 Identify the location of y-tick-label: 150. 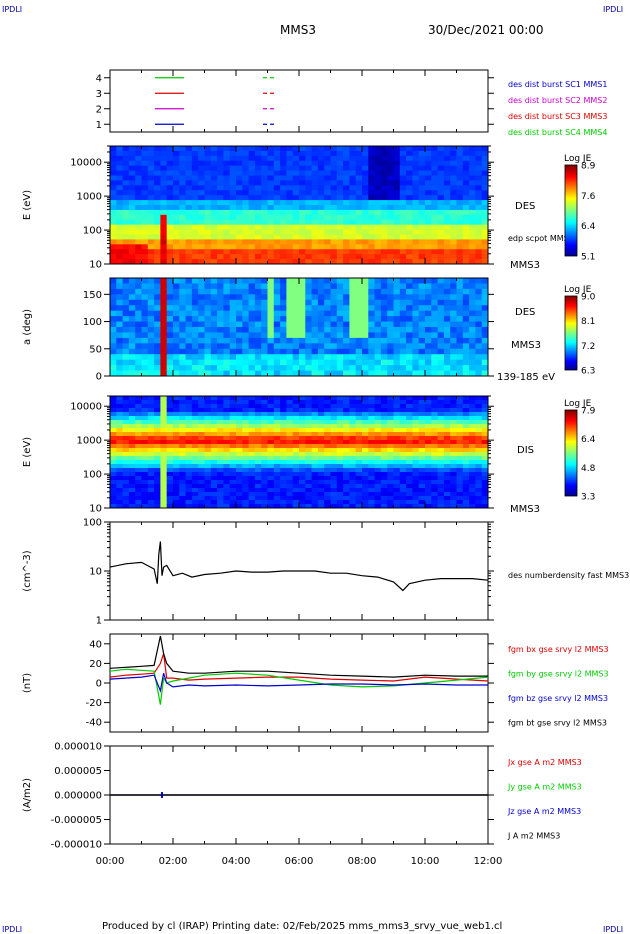
(92, 295).